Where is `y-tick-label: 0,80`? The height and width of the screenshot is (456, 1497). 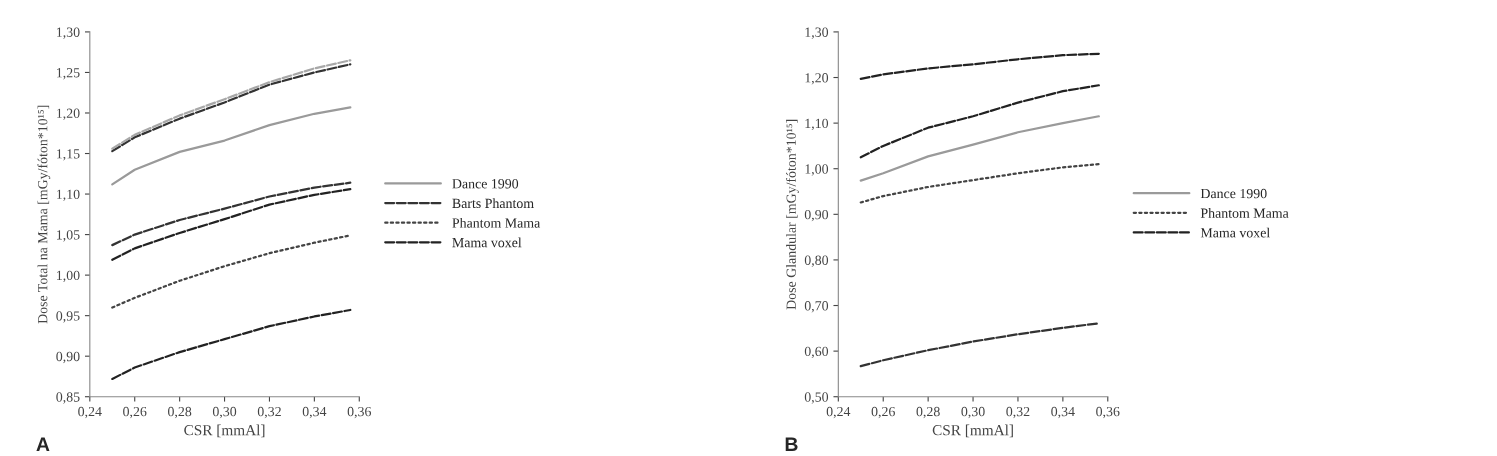
y-tick-label: 0,80 is located at coordinates (816, 261).